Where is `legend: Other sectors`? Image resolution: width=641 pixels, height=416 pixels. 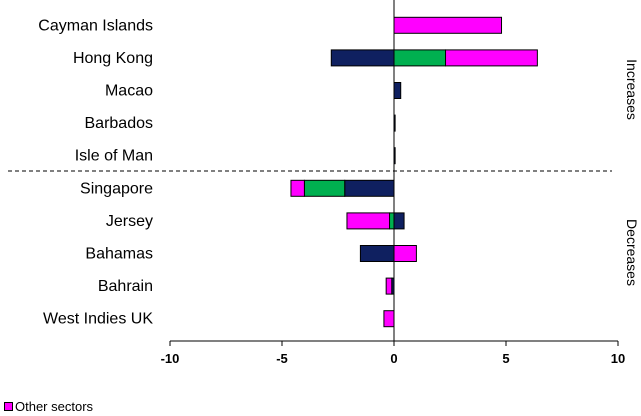 legend: Other sectors is located at coordinates (48, 406).